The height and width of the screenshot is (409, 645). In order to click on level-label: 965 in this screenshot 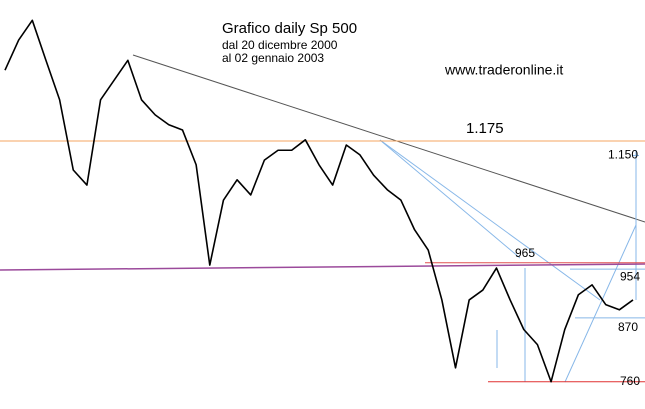, I will do `click(525, 253)`.